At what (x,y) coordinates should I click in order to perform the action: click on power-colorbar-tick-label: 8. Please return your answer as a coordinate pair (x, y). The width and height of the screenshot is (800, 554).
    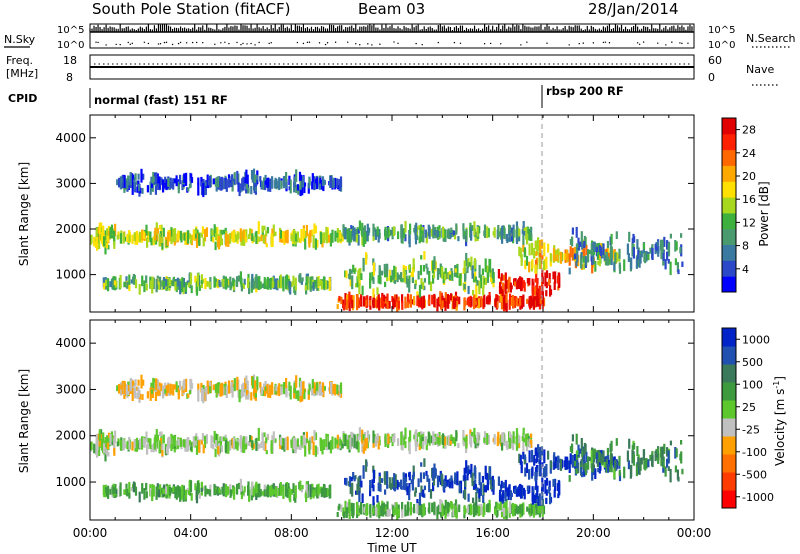
    Looking at the image, I should click on (745, 246).